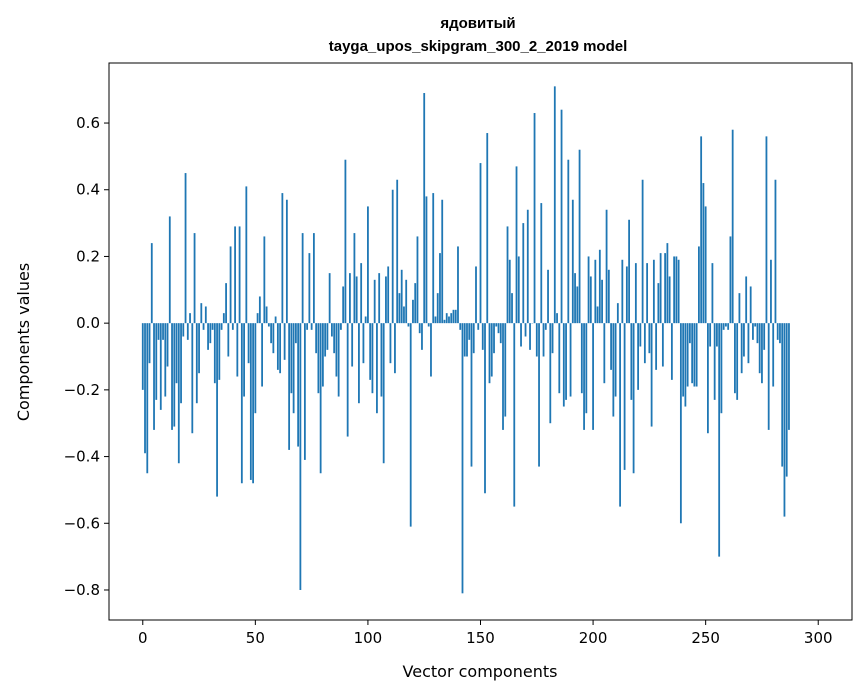 This screenshot has width=867, height=696. What do you see at coordinates (485, 633) in the screenshot?
I see `x-axis-ticks: 0 50 100 150 200 250 300` at bounding box center [485, 633].